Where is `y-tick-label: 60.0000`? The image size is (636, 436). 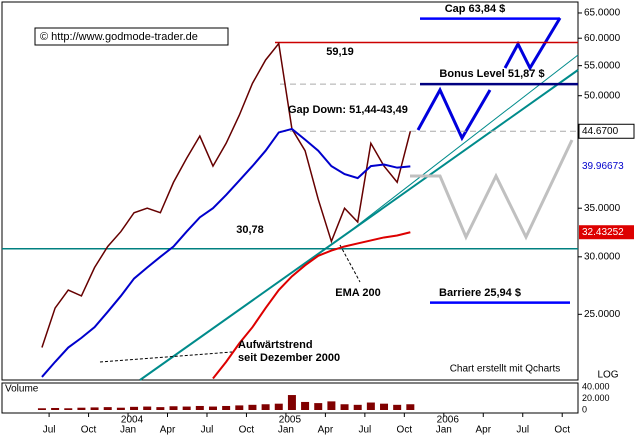
y-tick-label: 60.0000 is located at coordinates (602, 38).